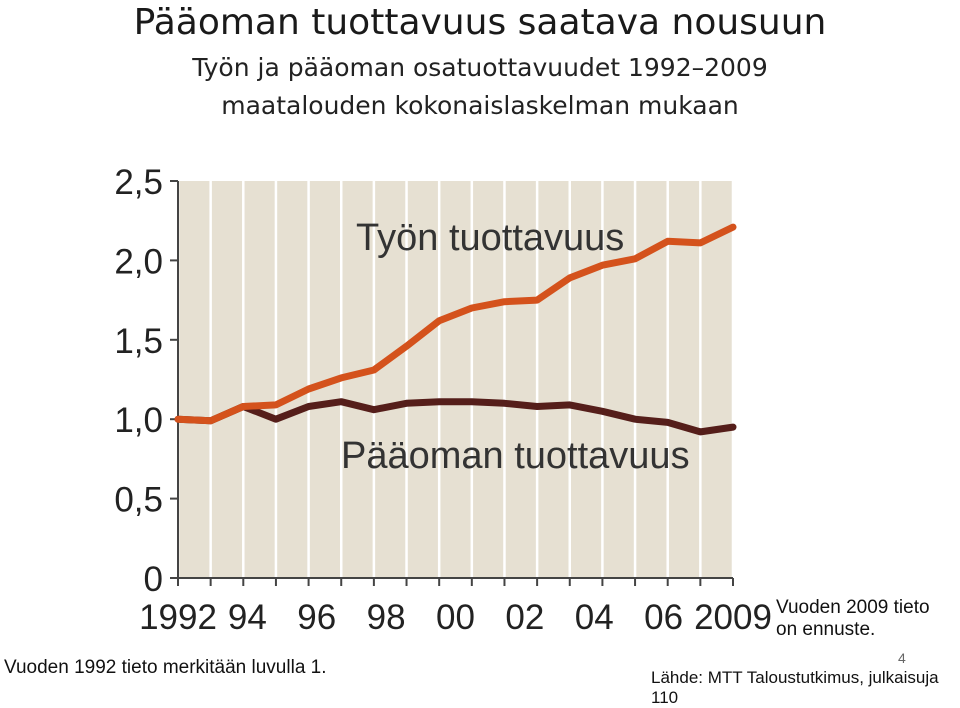 The height and width of the screenshot is (708, 960). I want to click on x-tick-label: 98, so click(386, 617).